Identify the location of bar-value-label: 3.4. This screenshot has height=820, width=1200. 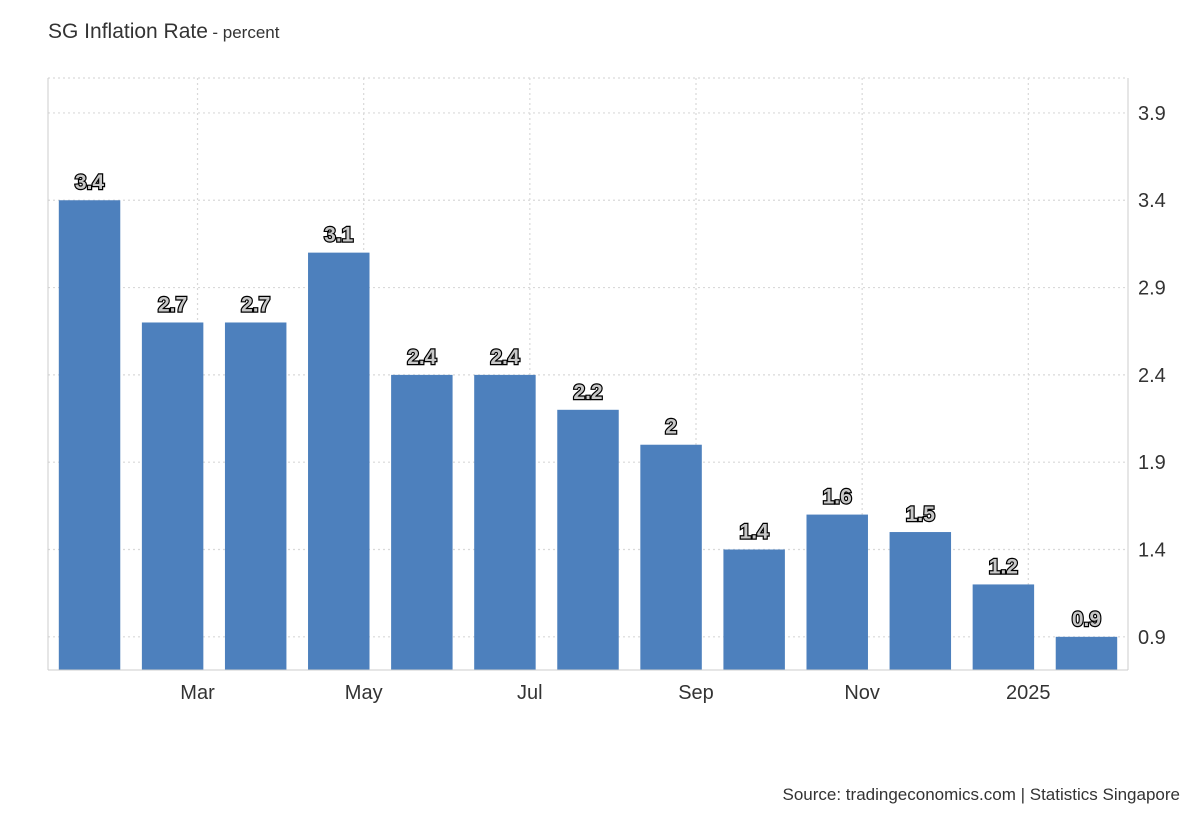
(90, 182).